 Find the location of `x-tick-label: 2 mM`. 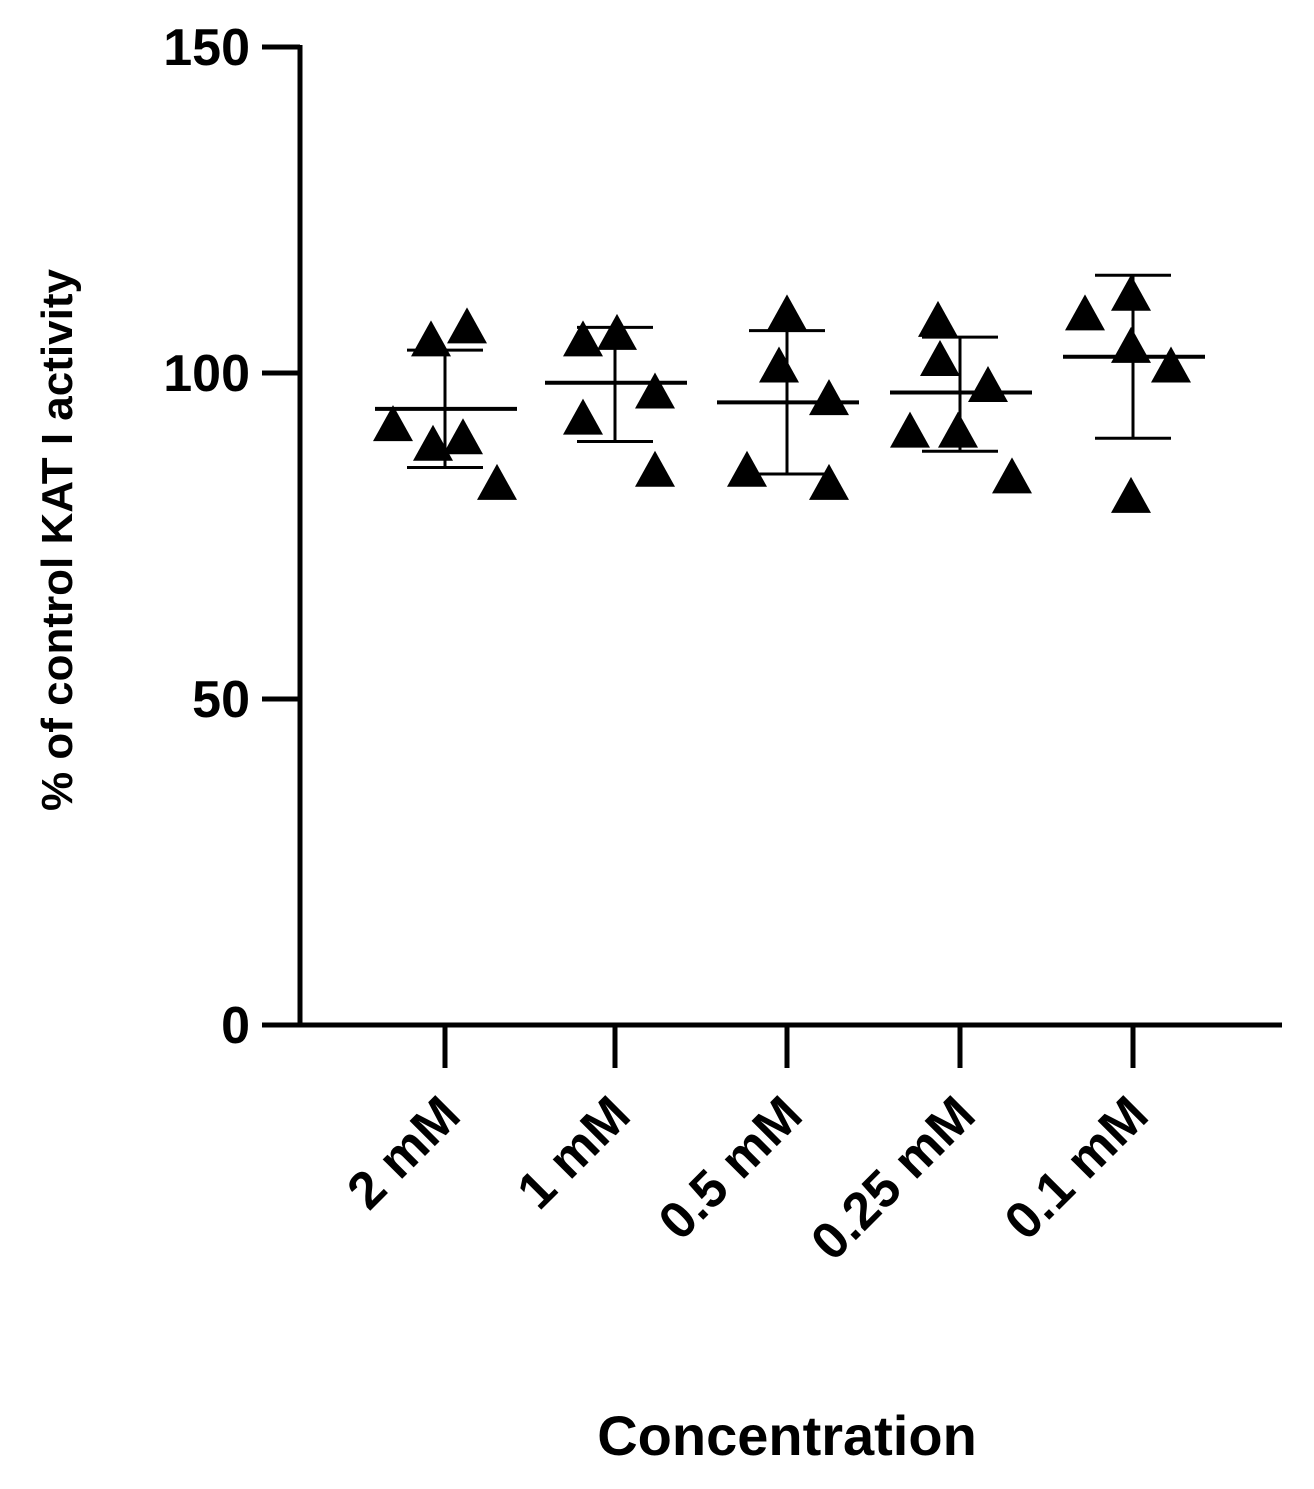

x-tick-label: 2 mM is located at coordinates (403, 1152).